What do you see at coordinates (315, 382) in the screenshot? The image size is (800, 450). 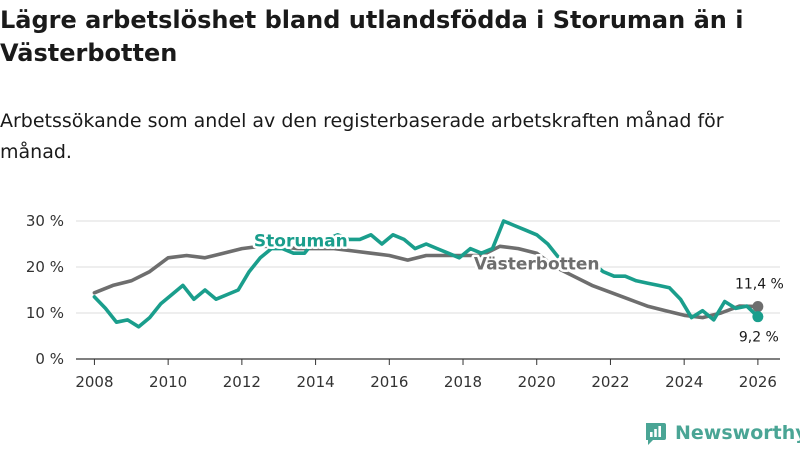 I see `x-tick-label: 2014` at bounding box center [315, 382].